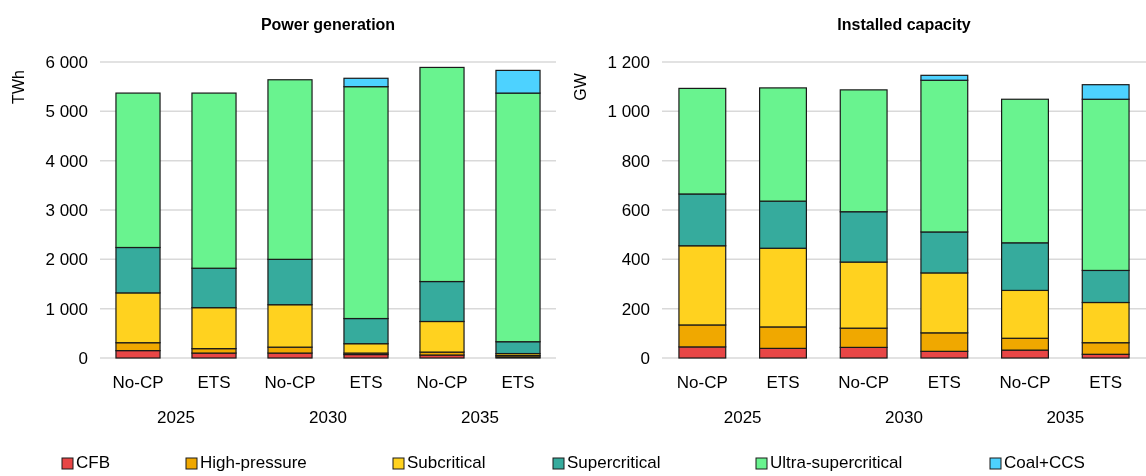 The image size is (1146, 476). I want to click on legend-label: Subcritical, so click(446, 462).